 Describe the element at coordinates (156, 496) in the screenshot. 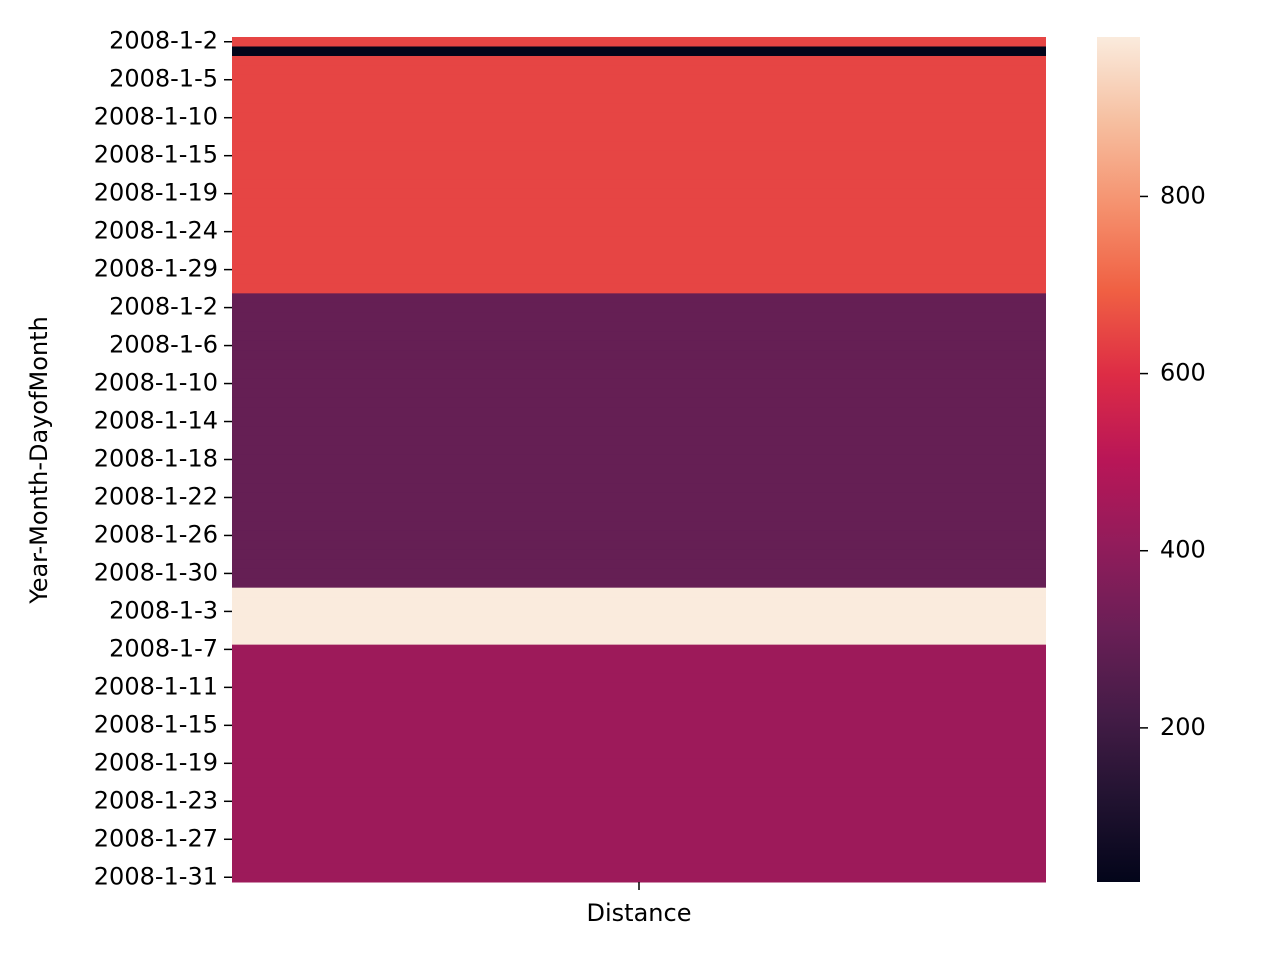

I see `y-tick-label: 2008-1-22` at that location.